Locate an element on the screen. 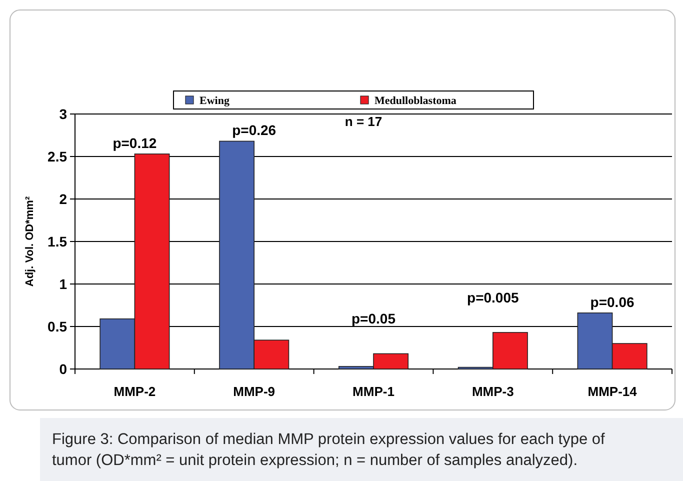  annotation: p=0.05 is located at coordinates (374, 318).